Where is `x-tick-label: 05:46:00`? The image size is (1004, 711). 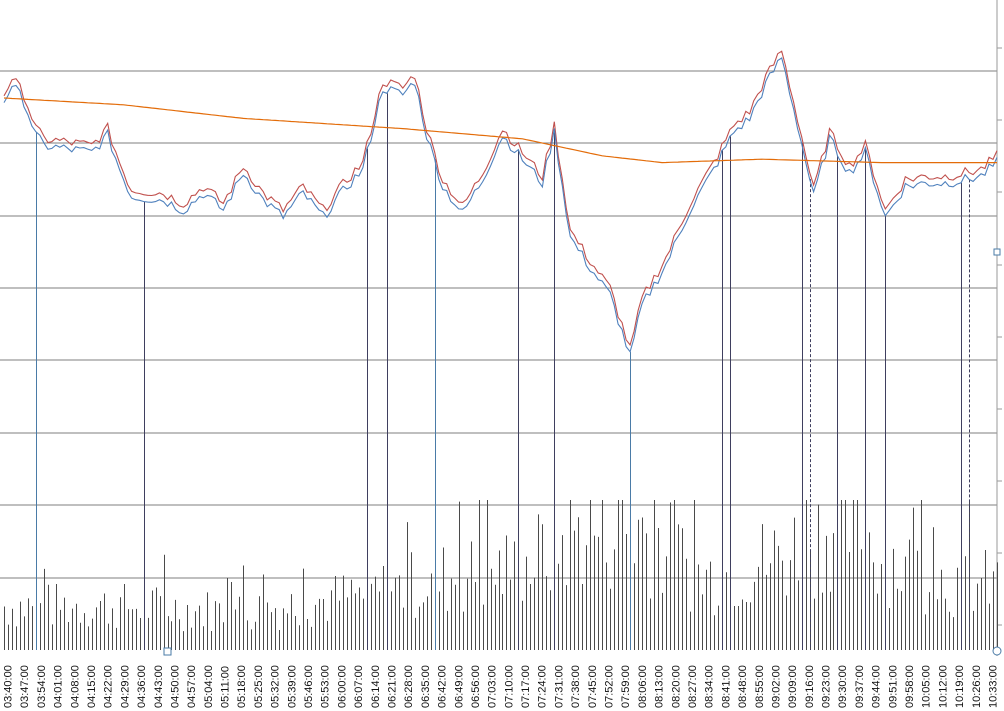 x-tick-label: 05:46:00 is located at coordinates (309, 686).